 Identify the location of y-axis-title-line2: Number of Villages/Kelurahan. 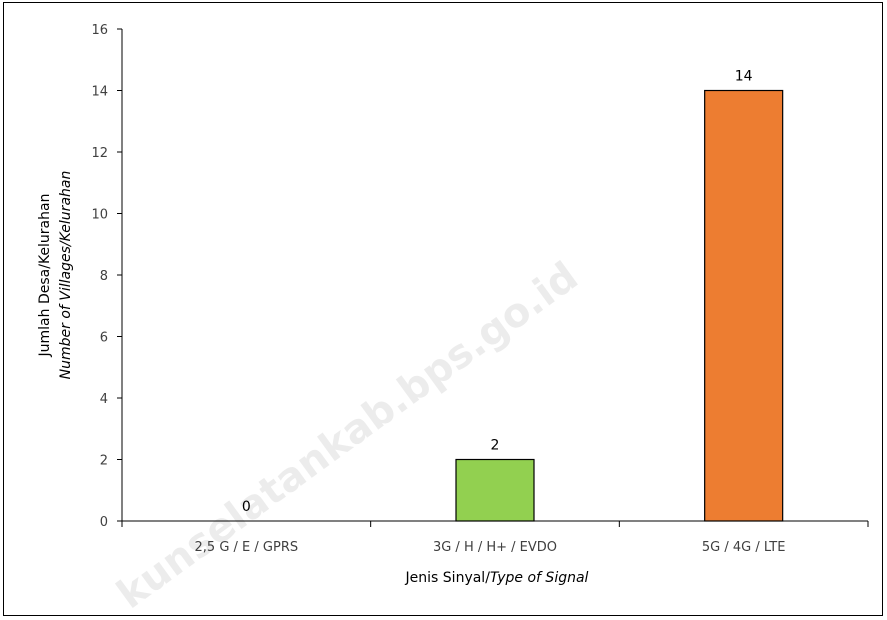
(66, 275).